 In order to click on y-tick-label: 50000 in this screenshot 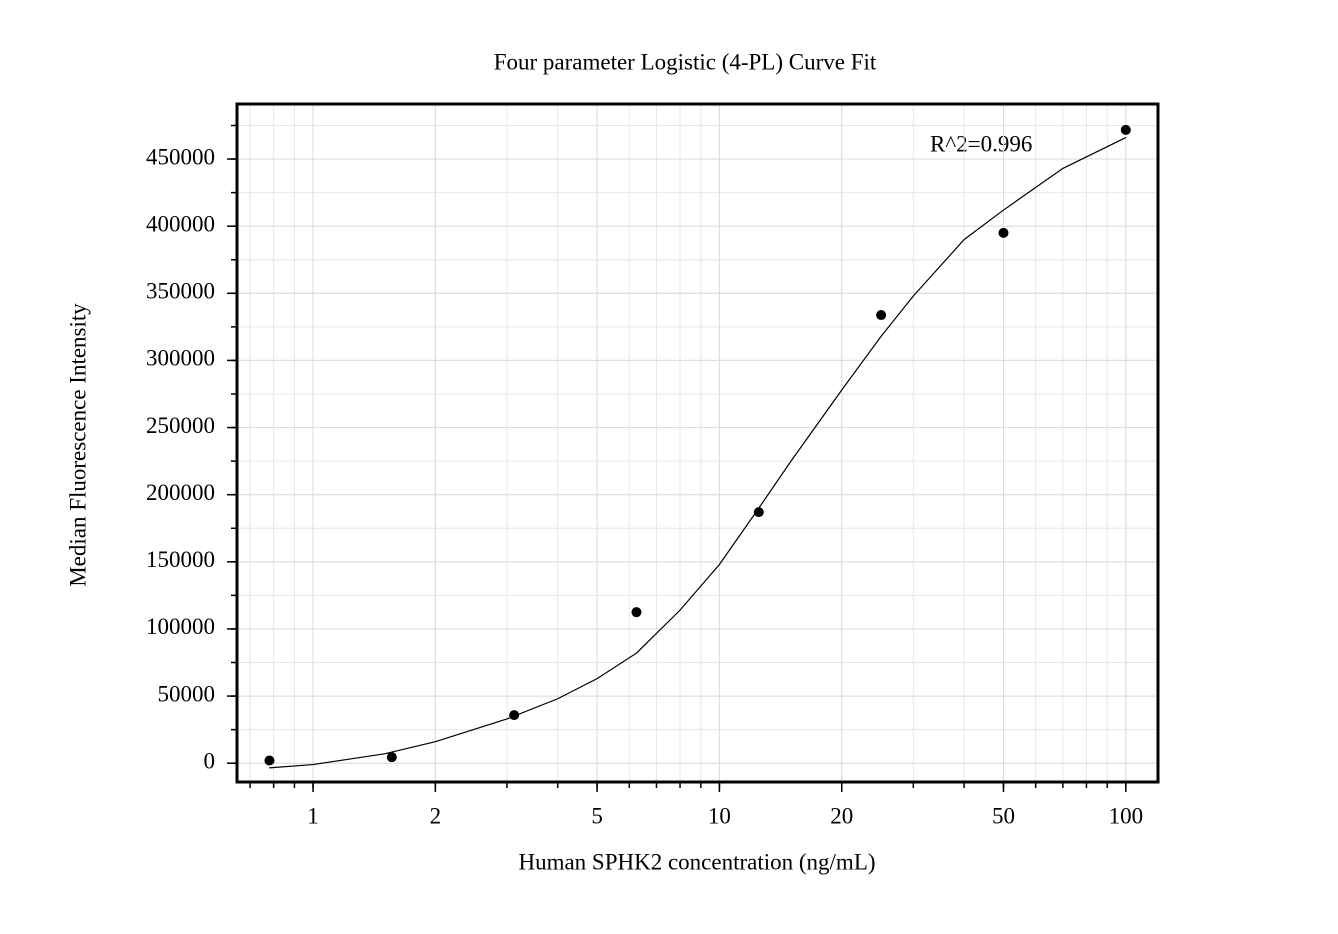, I will do `click(187, 693)`.